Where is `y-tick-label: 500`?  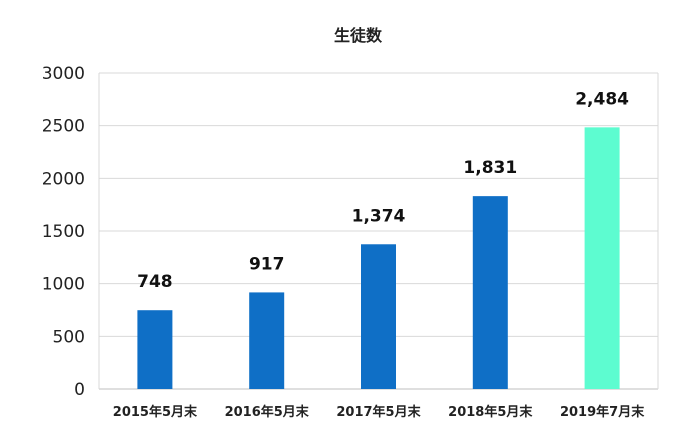 y-tick-label: 500 is located at coordinates (69, 337).